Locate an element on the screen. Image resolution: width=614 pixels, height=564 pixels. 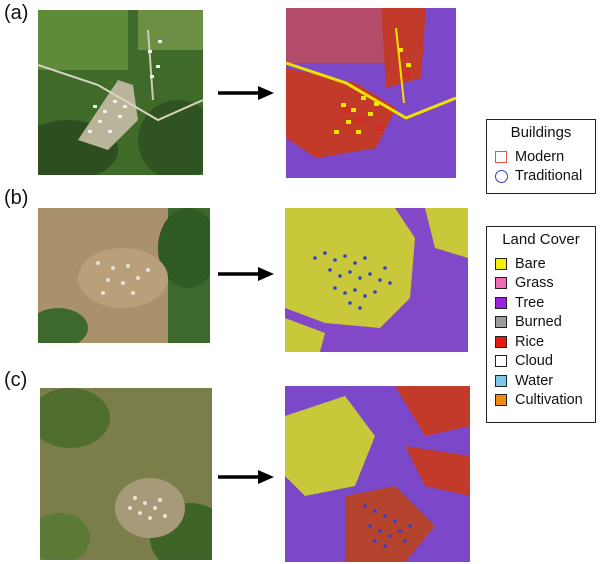
legend-item-label: Water is located at coordinates (534, 380).